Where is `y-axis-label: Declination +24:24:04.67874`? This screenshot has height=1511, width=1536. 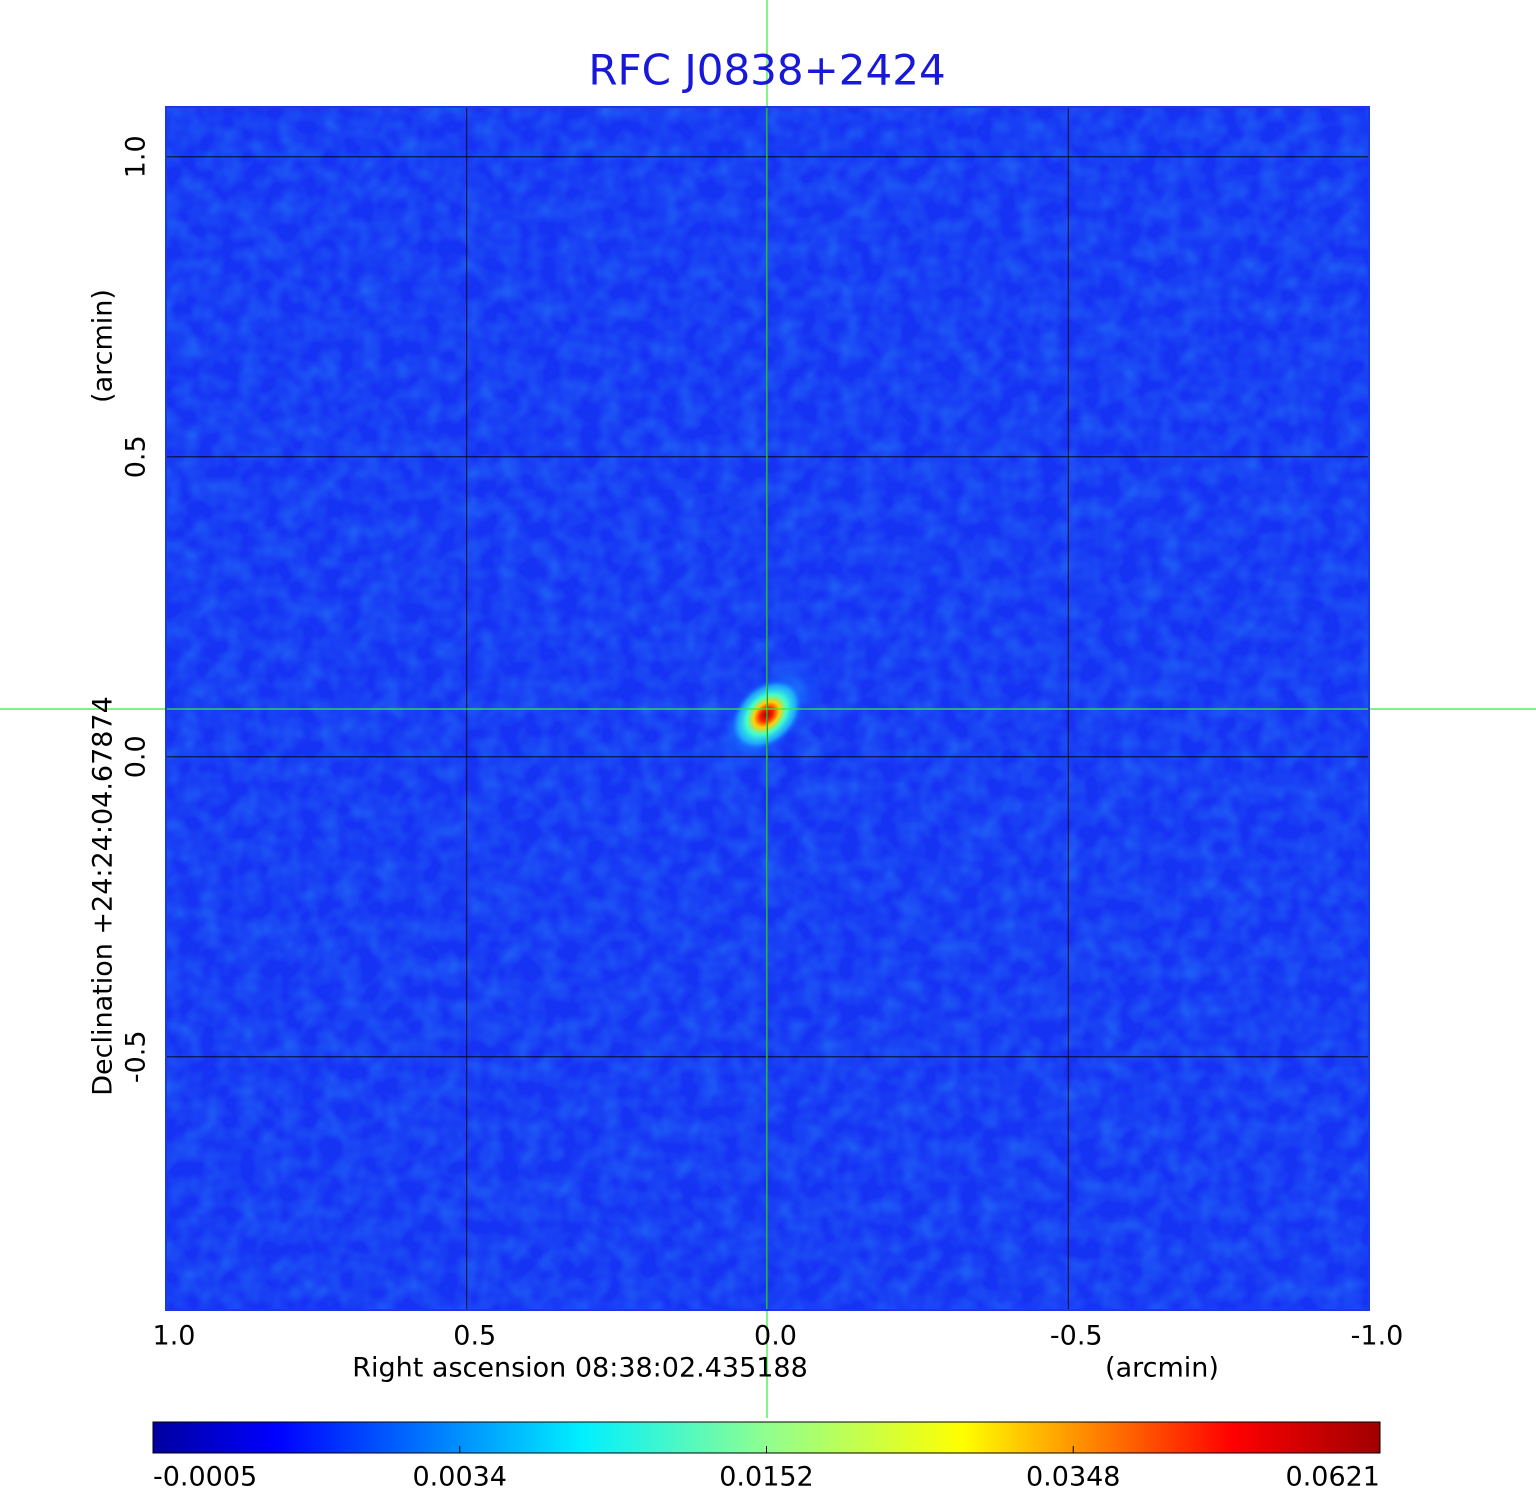
y-axis-label: Declination +24:24:04.67874 is located at coordinates (103, 896).